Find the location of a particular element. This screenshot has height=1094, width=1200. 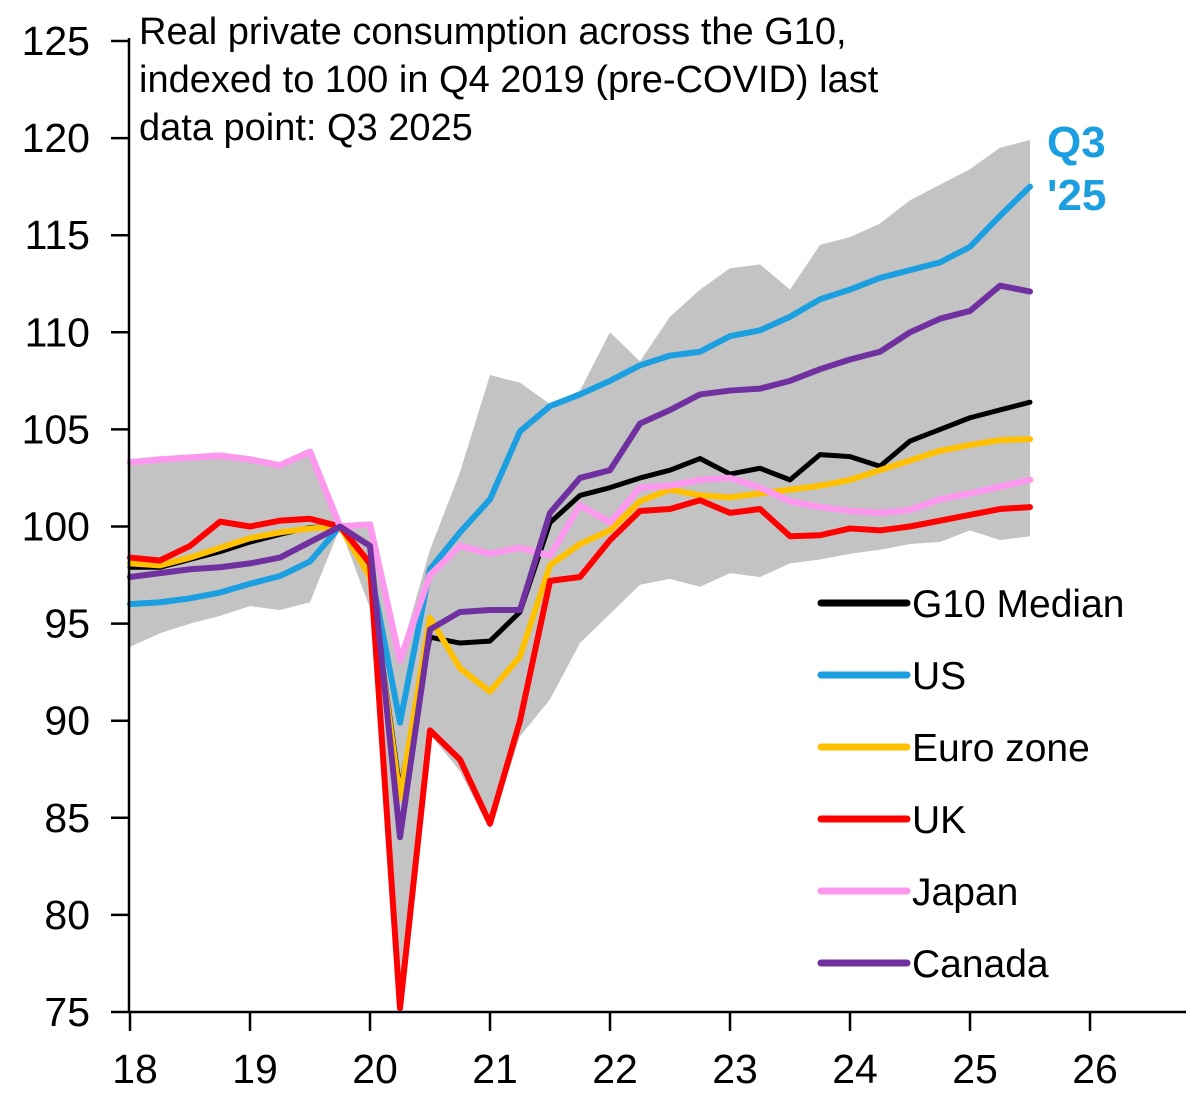

legend-label-g10-median: G10 Median is located at coordinates (1018, 604).